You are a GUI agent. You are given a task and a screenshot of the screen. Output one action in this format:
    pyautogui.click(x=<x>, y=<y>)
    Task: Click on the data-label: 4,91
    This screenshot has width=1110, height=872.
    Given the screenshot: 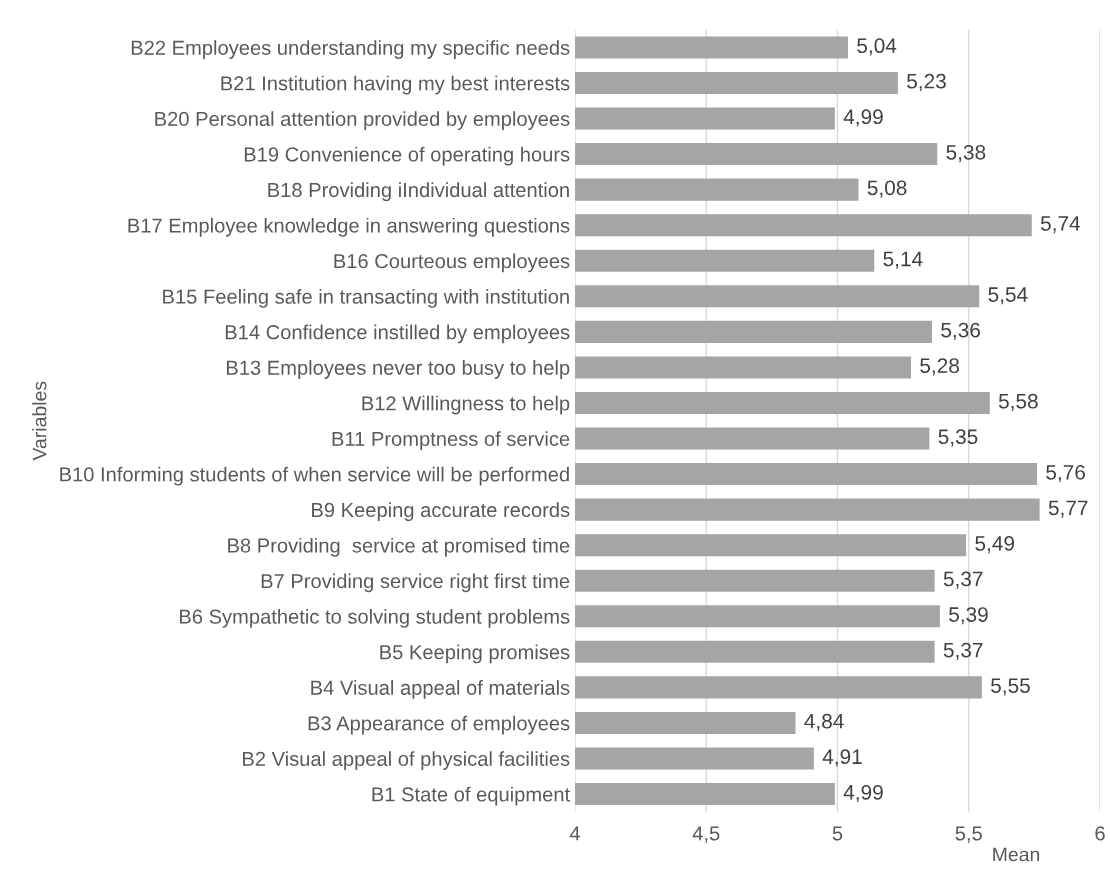 What is the action you would take?
    pyautogui.click(x=842, y=758)
    